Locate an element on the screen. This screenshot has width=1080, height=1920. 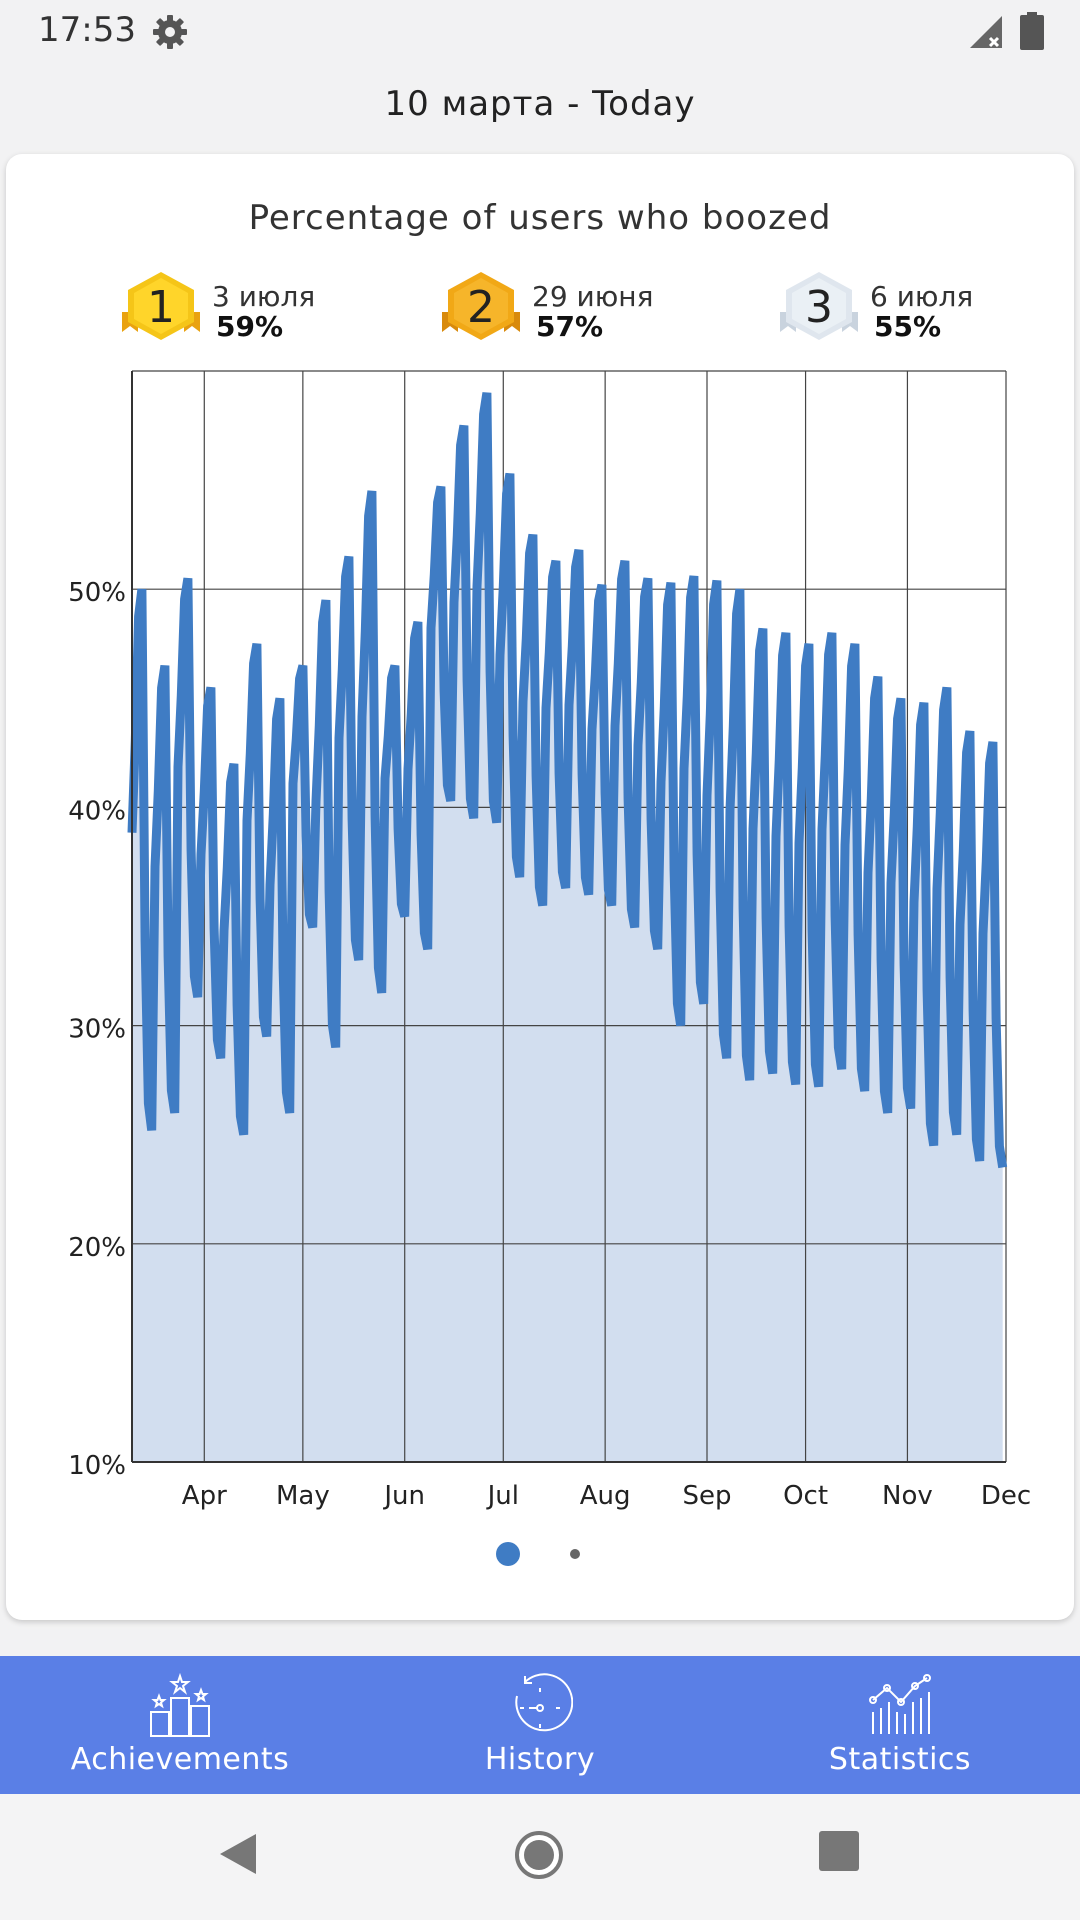
nav-achievements: Achievements is located at coordinates (180, 1725).